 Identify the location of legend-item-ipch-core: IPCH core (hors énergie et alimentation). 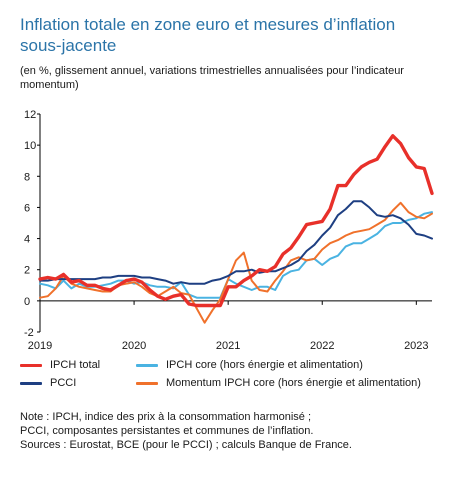
(249, 365).